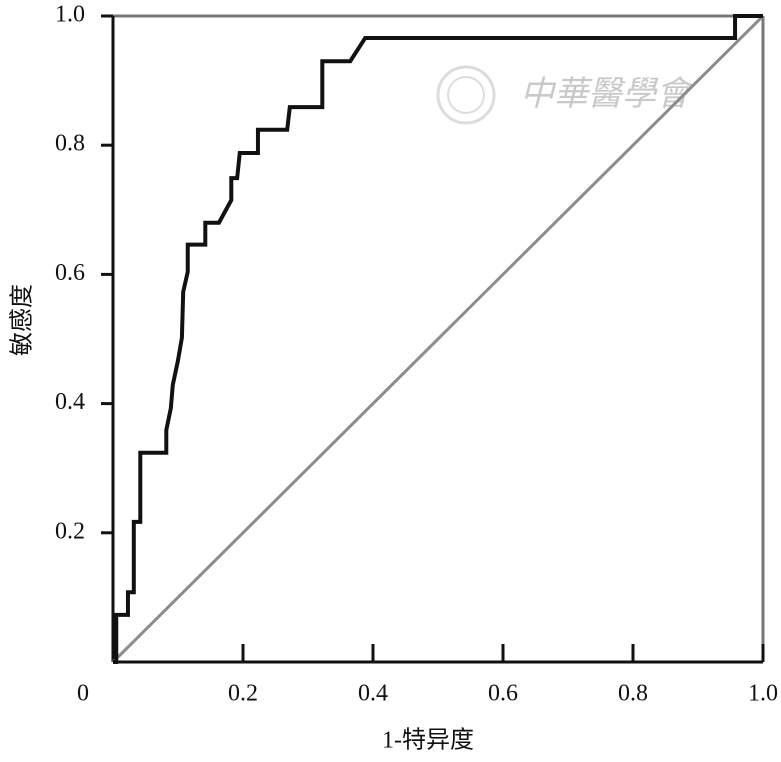  What do you see at coordinates (70, 15) in the screenshot?
I see `y-tick-label: 1.0` at bounding box center [70, 15].